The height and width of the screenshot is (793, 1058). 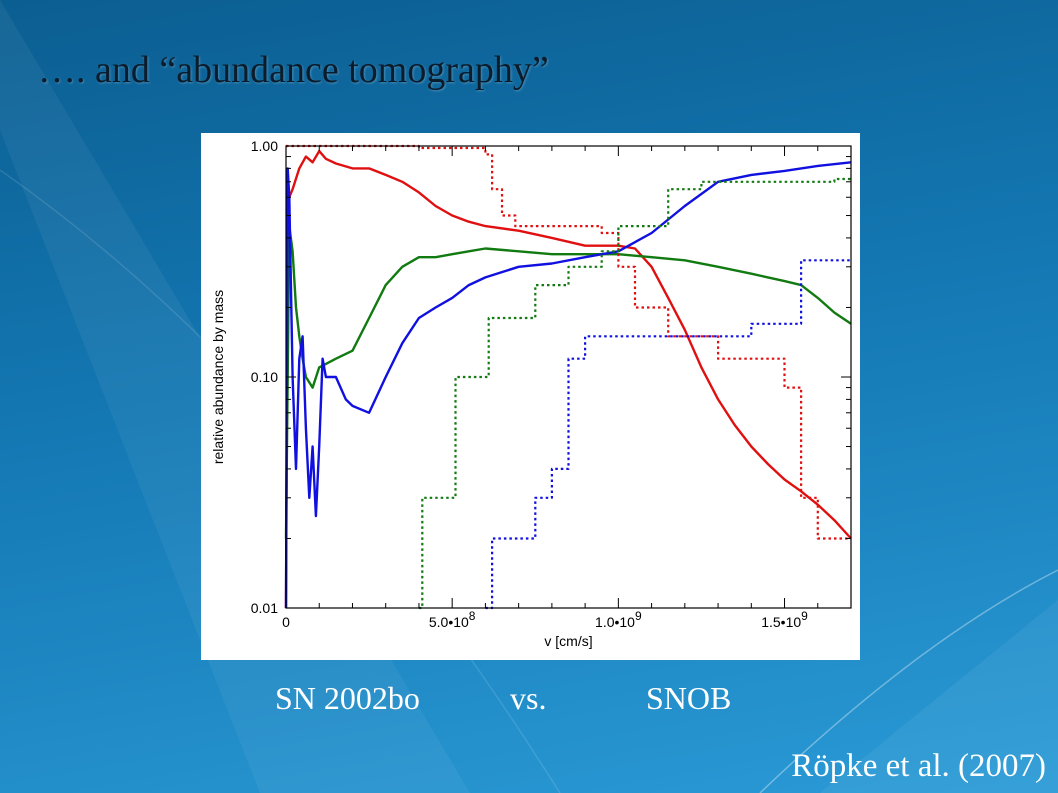 I want to click on citation: Röpke et al. (2007), so click(x=918, y=766).